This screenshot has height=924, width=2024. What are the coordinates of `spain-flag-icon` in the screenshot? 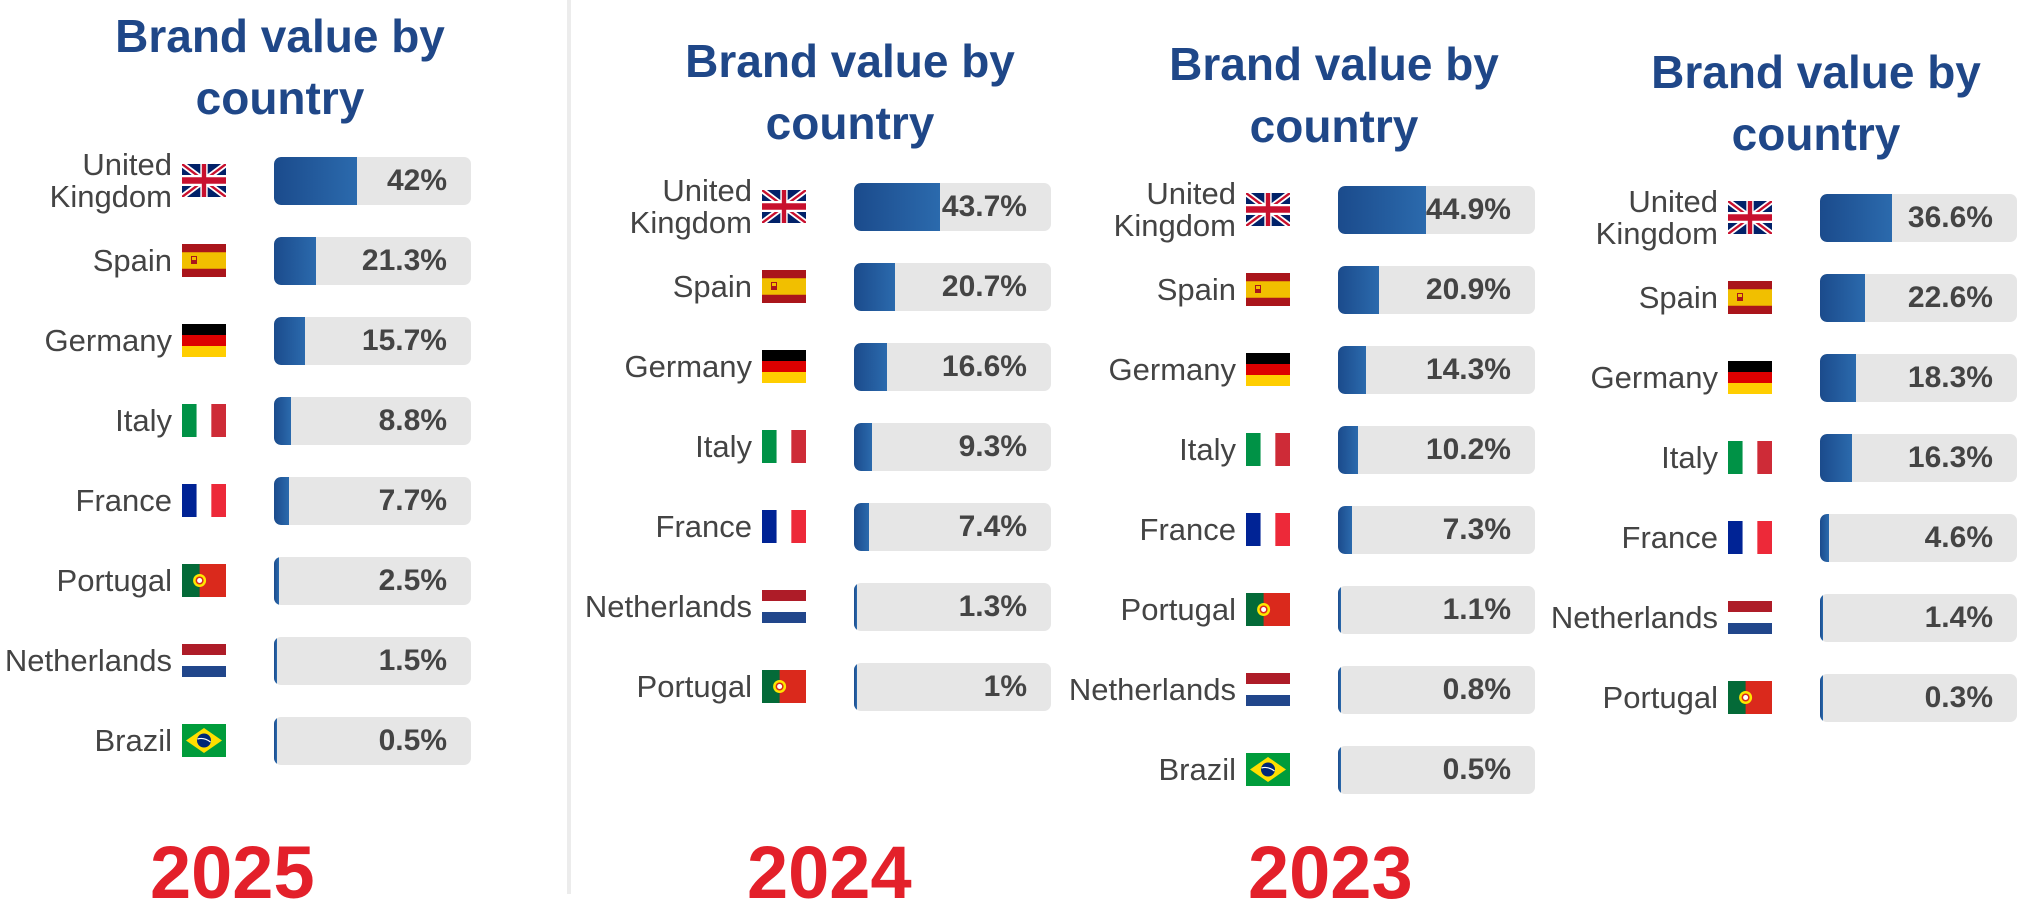 It's located at (784, 286).